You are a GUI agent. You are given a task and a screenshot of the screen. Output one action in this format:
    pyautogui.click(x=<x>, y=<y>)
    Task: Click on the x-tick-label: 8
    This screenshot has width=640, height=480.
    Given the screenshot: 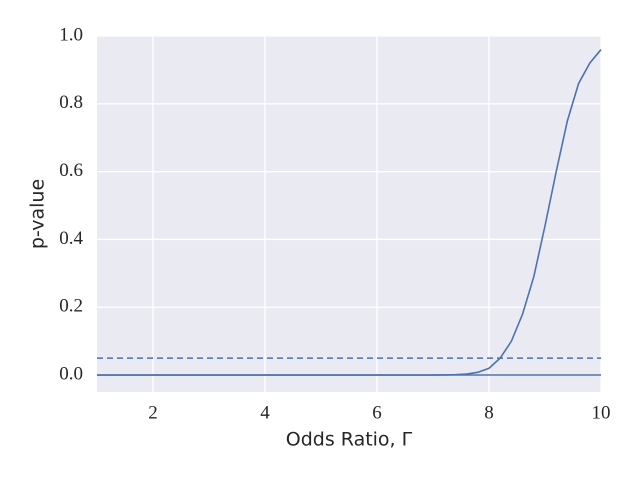 What is the action you would take?
    pyautogui.click(x=489, y=412)
    